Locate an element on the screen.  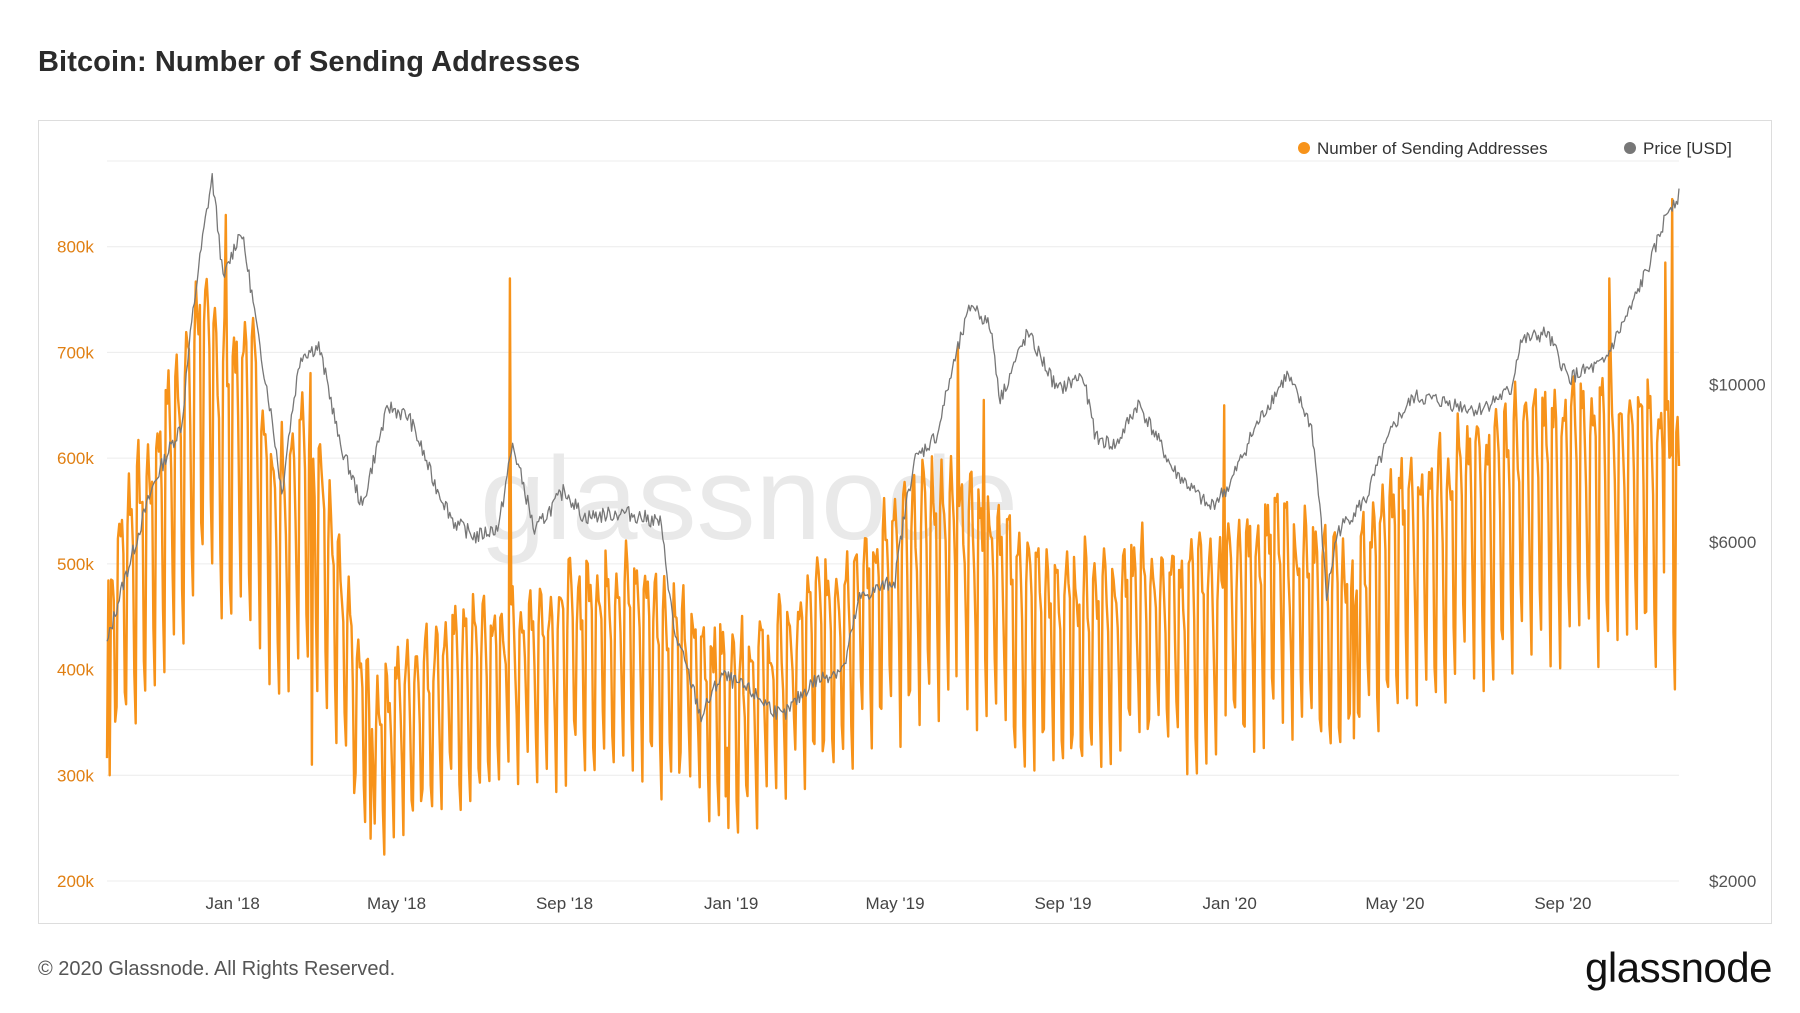
chart-legend: Number of Sending Addresses Price [USD] is located at coordinates (1515, 148).